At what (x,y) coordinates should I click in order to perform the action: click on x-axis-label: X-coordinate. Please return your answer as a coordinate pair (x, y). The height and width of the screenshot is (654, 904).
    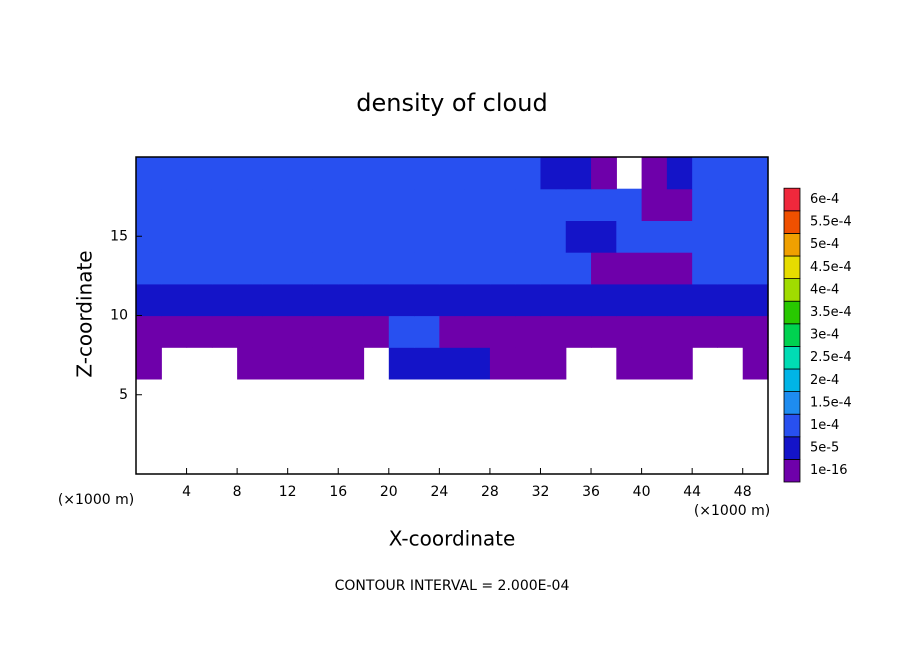
    Looking at the image, I should click on (452, 539).